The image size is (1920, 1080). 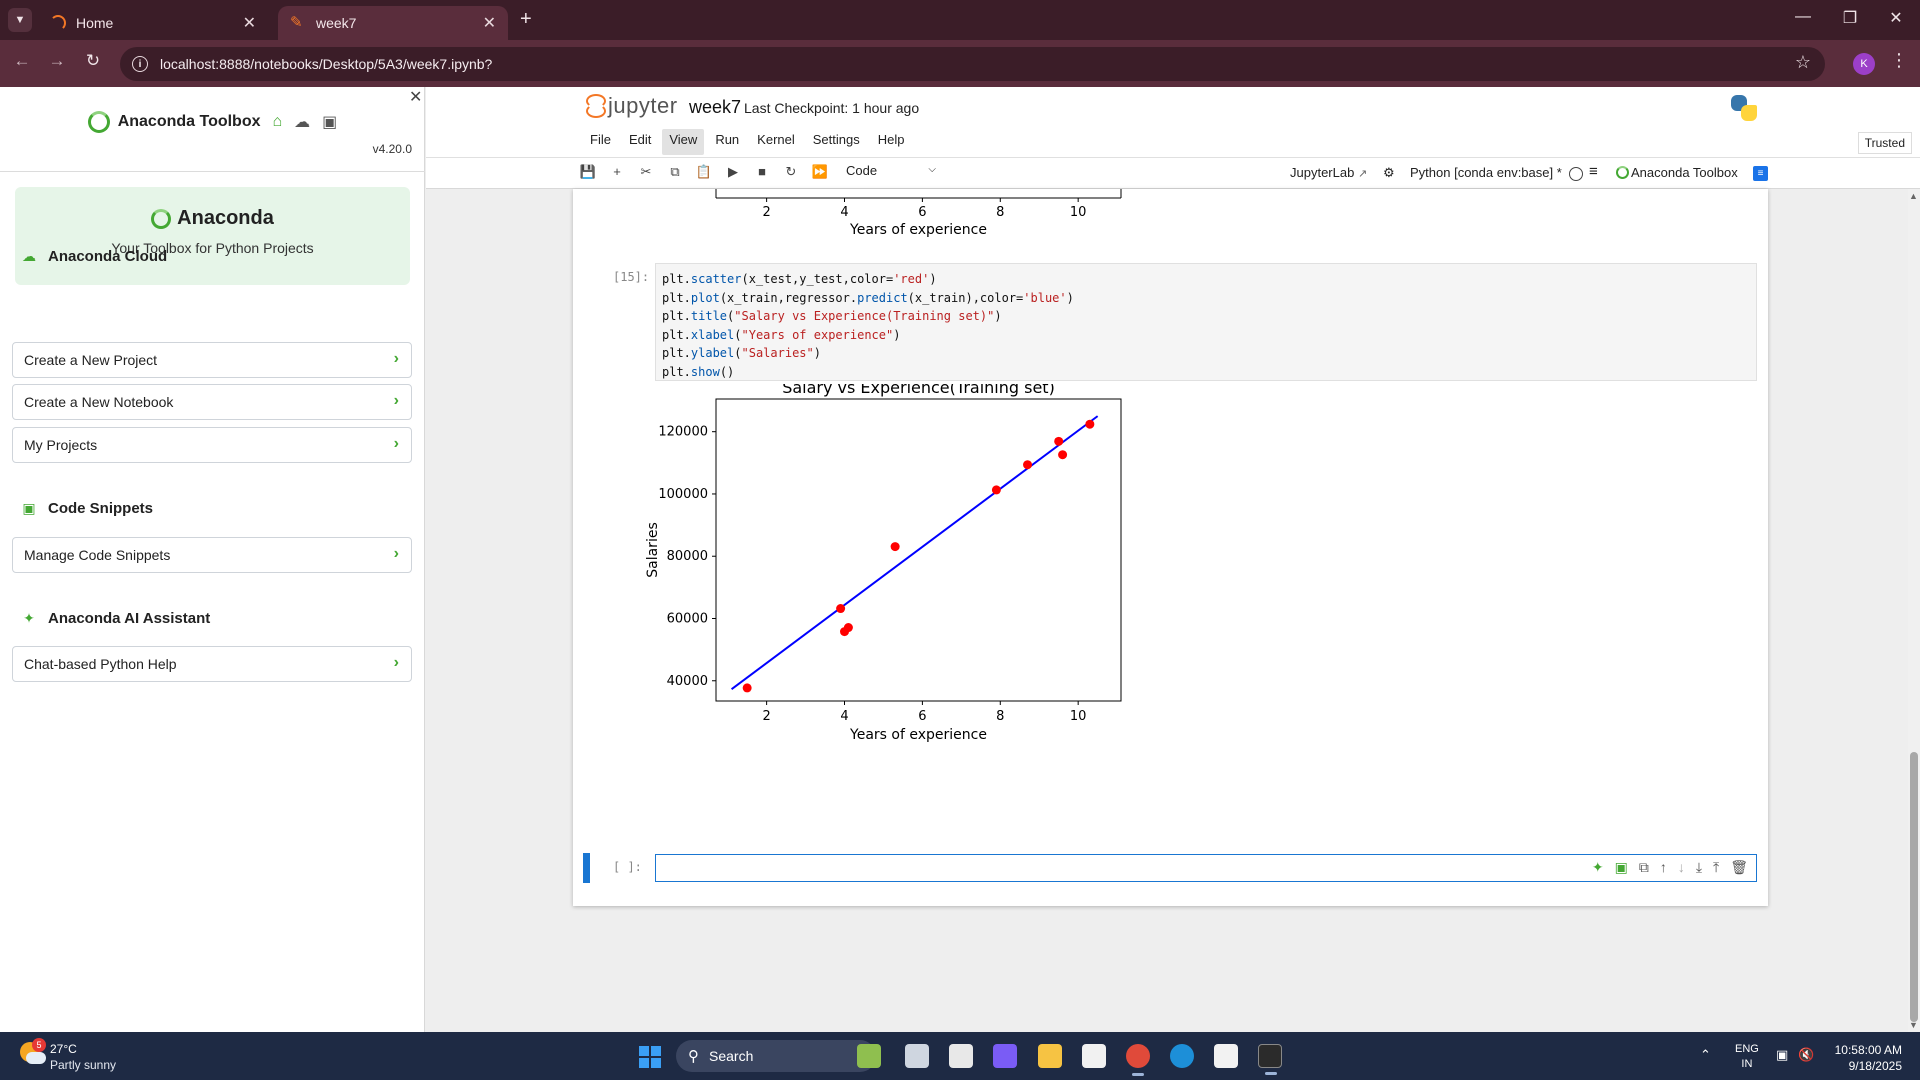 I want to click on copy-icon: ⧉, so click(x=675, y=171).